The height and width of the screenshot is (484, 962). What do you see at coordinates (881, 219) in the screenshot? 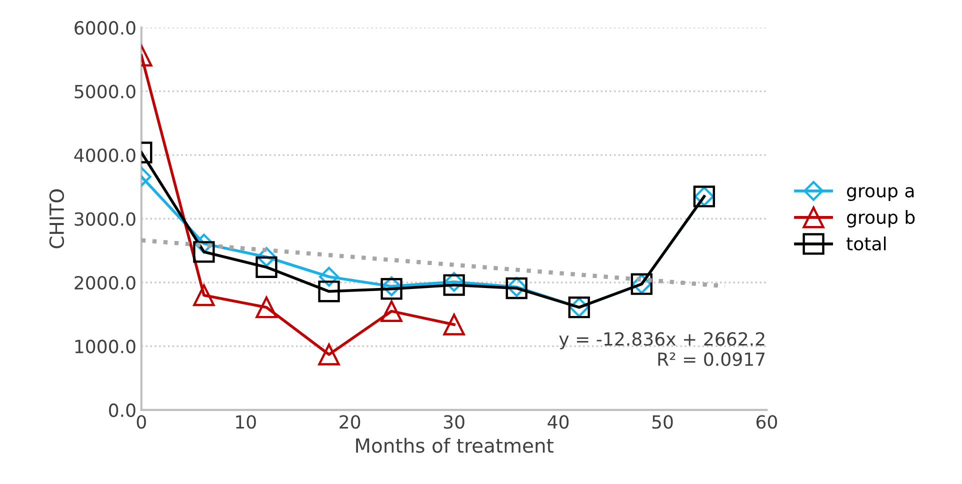
I see `legend-label: group b` at bounding box center [881, 219].